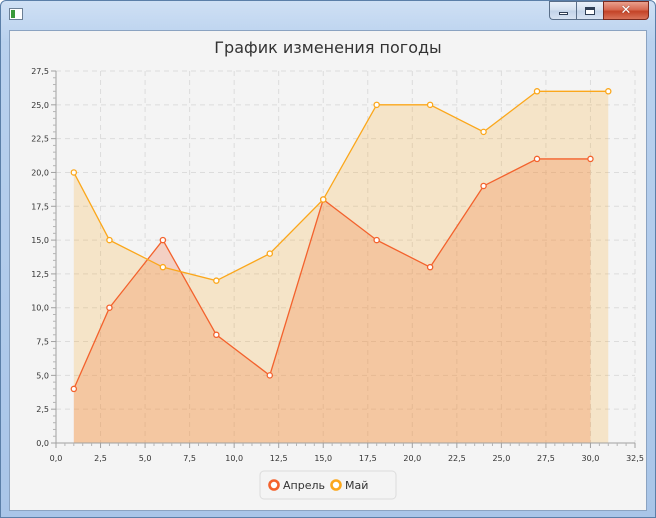 Image resolution: width=656 pixels, height=518 pixels. Describe the element at coordinates (40, 308) in the screenshot. I see `y-tick-label: 10,0` at that location.